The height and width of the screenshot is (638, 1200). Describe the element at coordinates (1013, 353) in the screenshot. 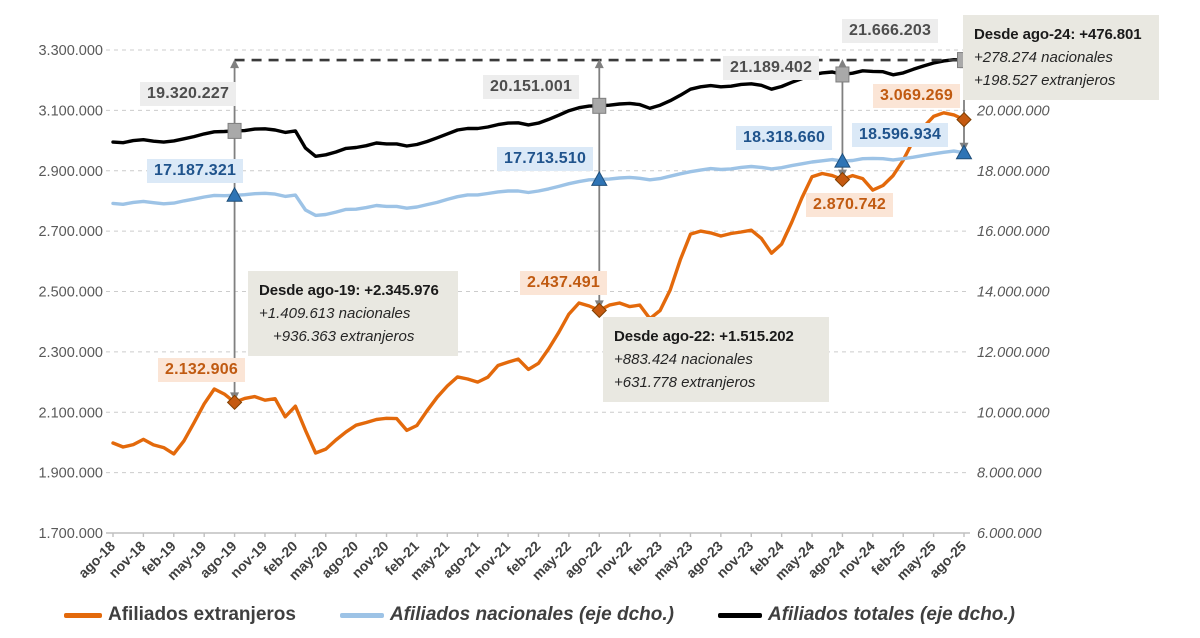

I see `right-axis-tick-label: 12.000.000` at that location.